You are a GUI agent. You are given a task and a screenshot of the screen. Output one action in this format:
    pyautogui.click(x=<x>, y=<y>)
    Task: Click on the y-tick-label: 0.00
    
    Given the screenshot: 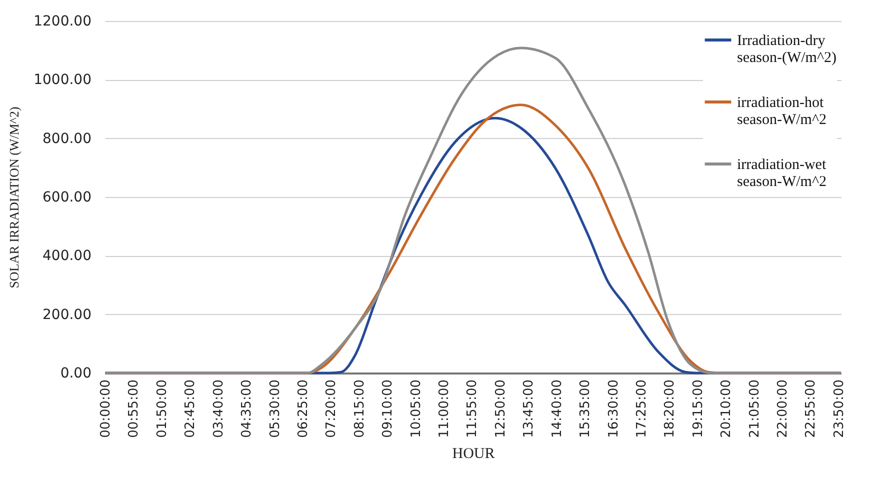 What is the action you would take?
    pyautogui.click(x=76, y=374)
    